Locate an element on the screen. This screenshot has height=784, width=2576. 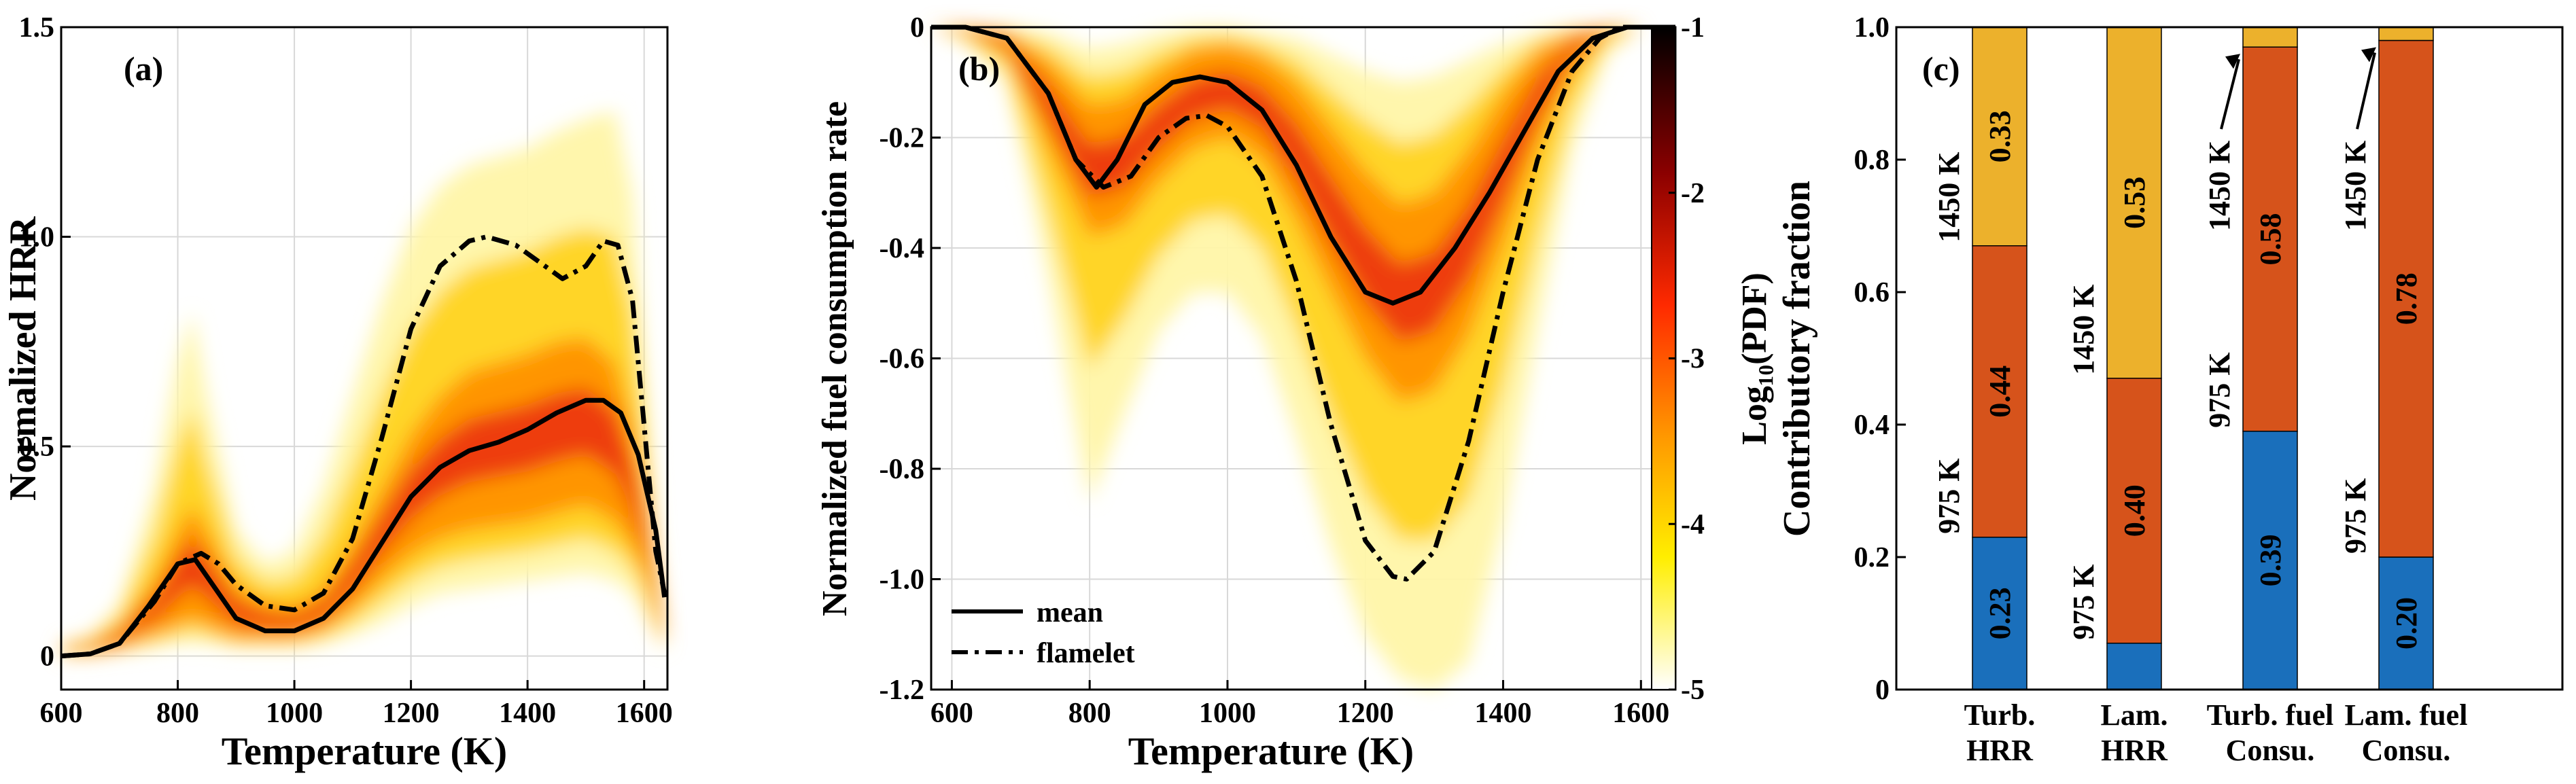
c-ytick-label: 1.0 is located at coordinates (1872, 27).